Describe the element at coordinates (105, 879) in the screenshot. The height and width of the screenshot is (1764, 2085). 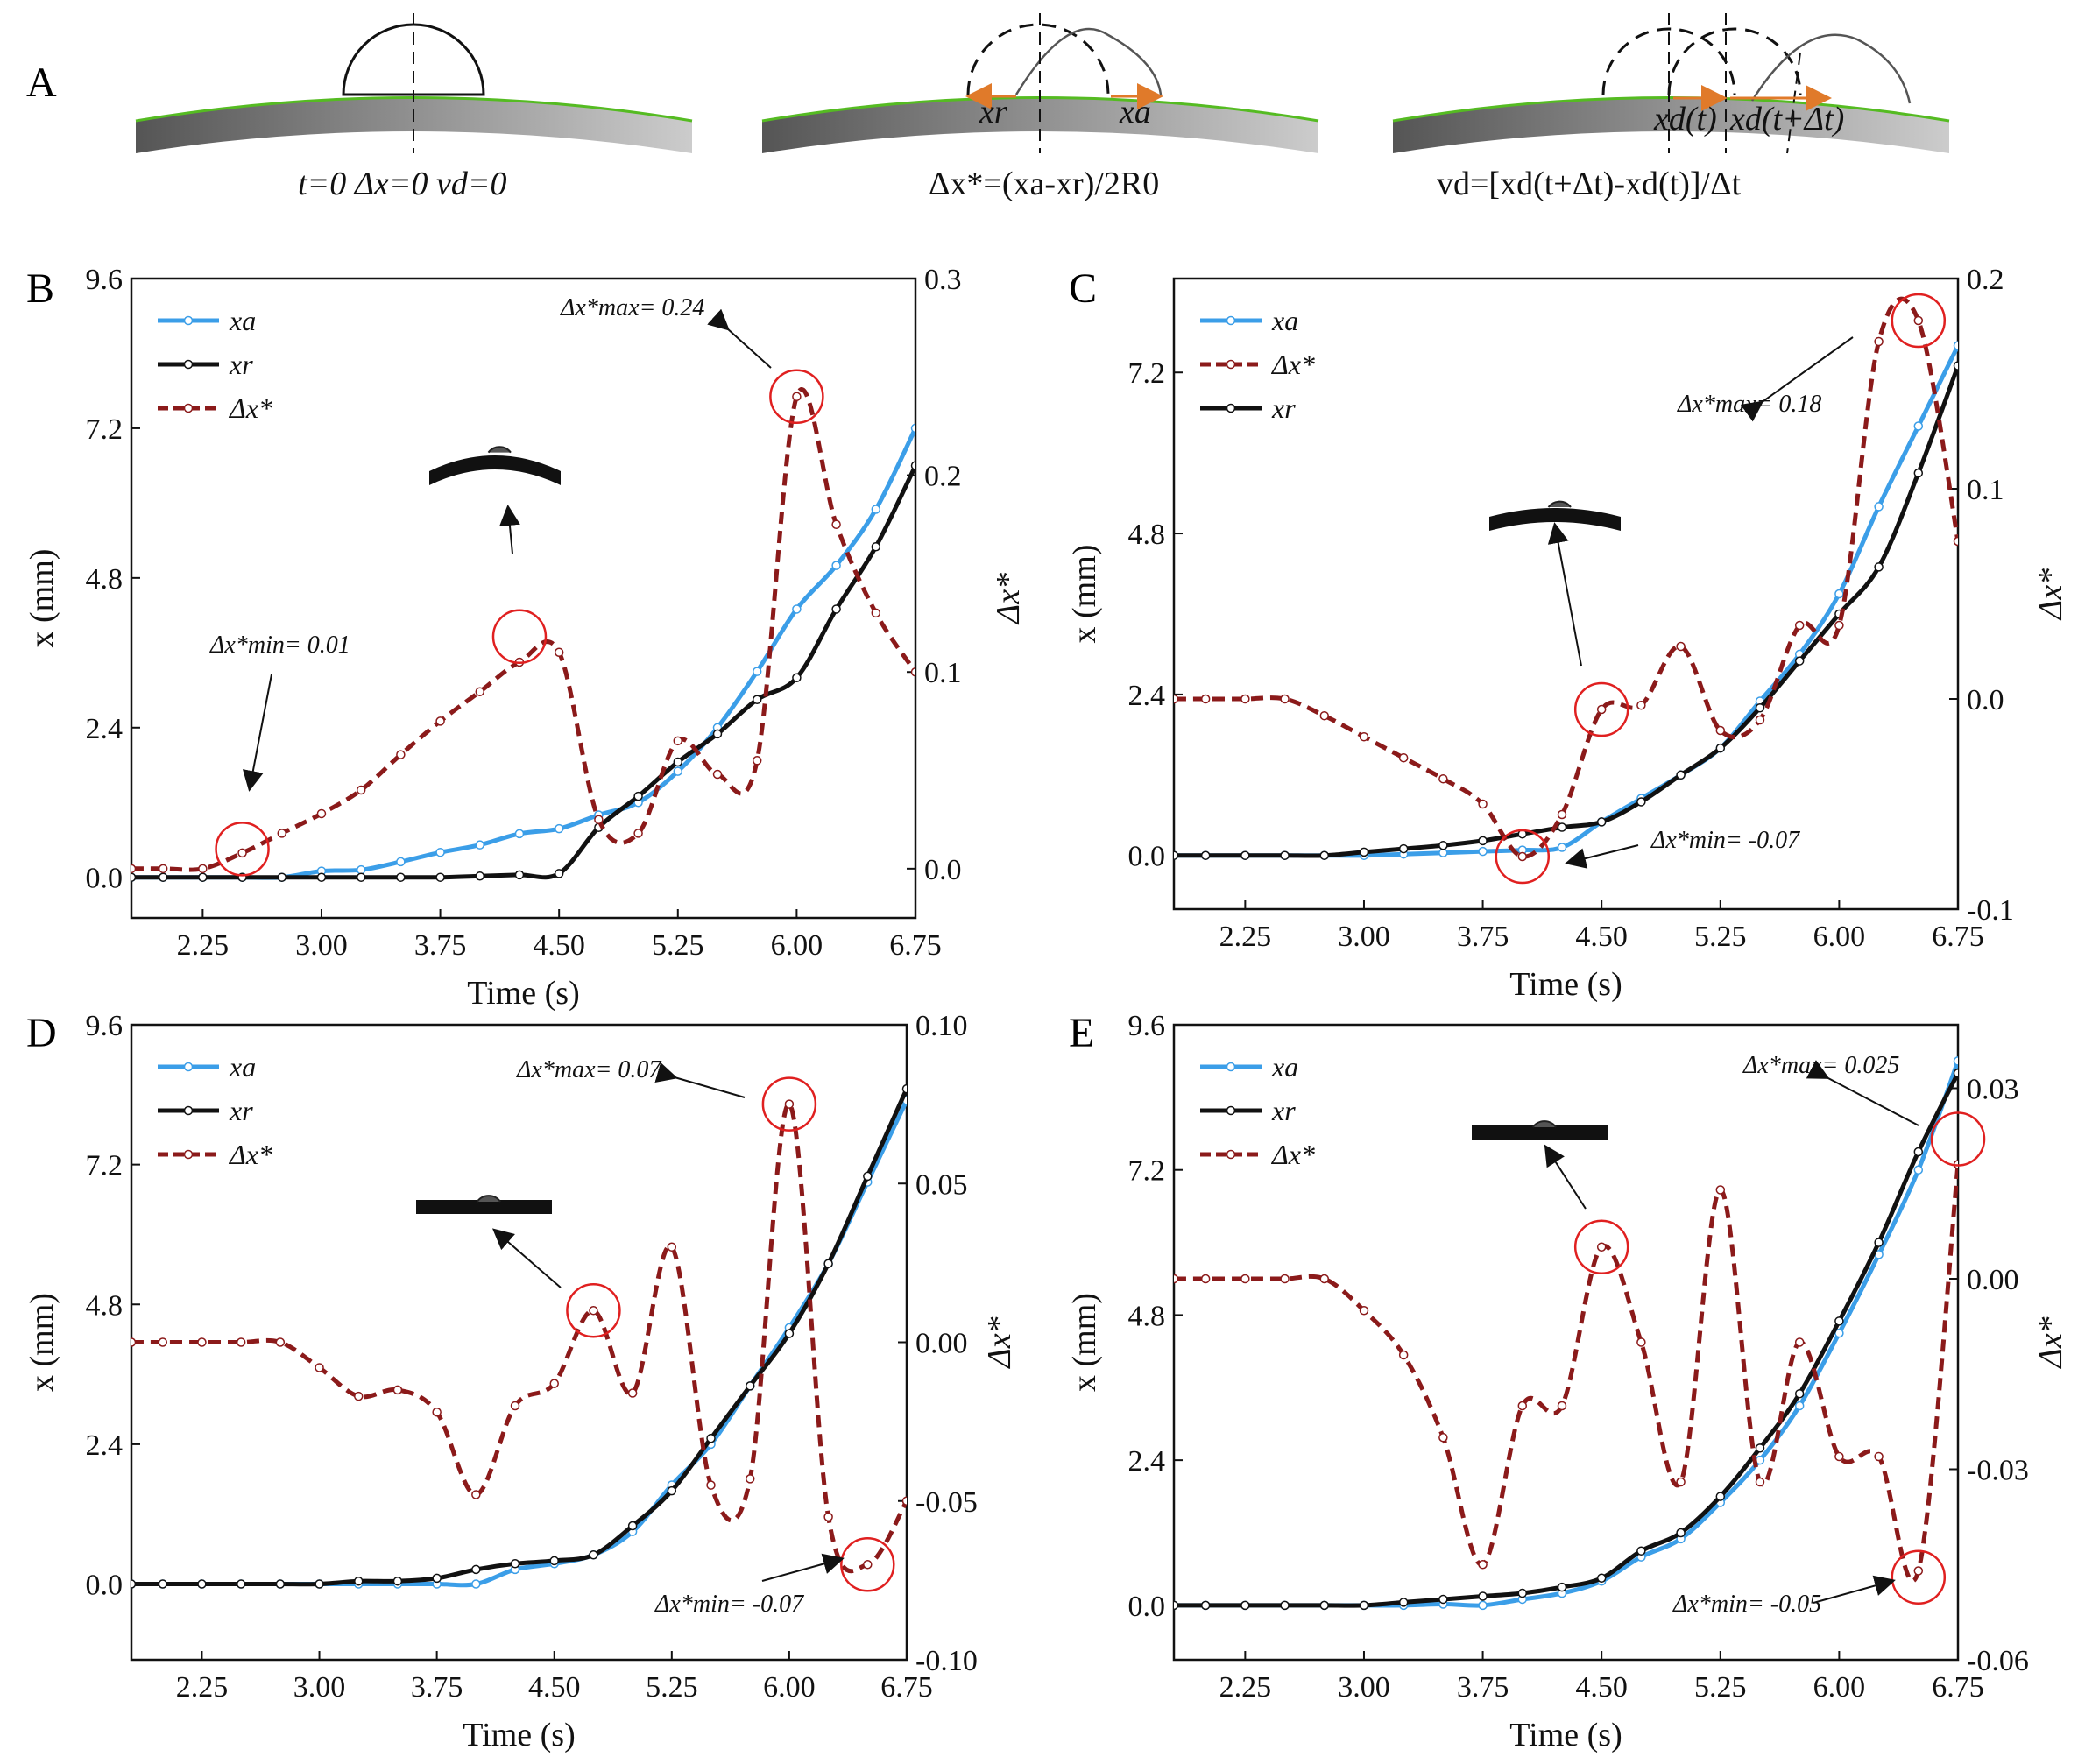
I see `y-tick-label: 0.0` at that location.